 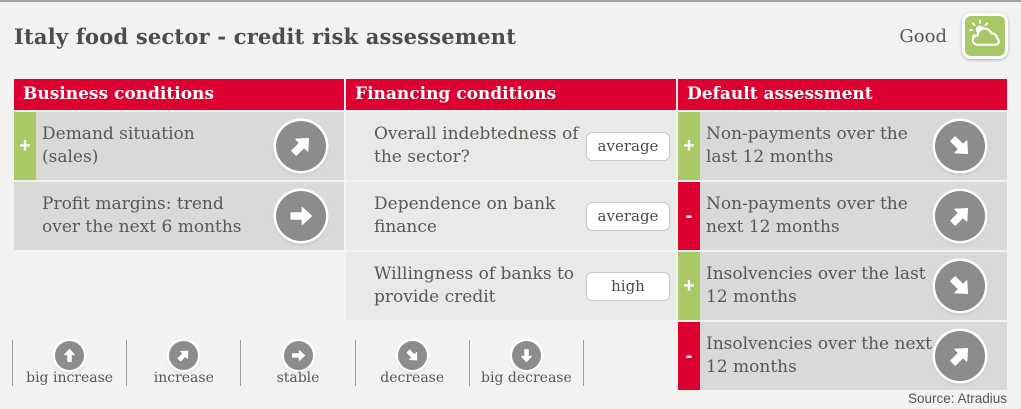 I want to click on legend-label: increase, so click(x=183, y=378).